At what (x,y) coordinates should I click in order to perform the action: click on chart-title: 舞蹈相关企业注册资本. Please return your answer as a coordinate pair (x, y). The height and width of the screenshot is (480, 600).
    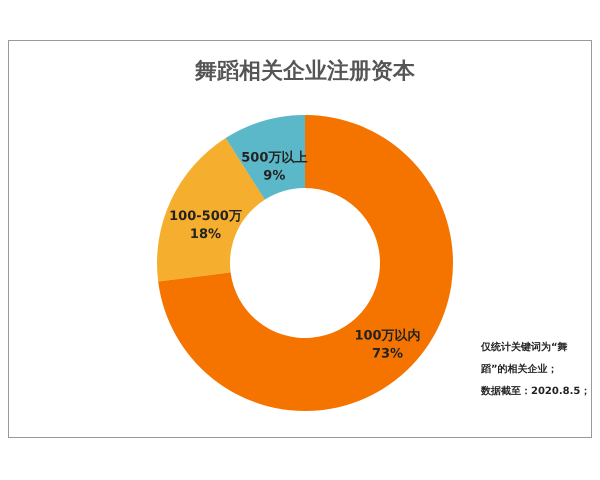
    Looking at the image, I should click on (305, 71).